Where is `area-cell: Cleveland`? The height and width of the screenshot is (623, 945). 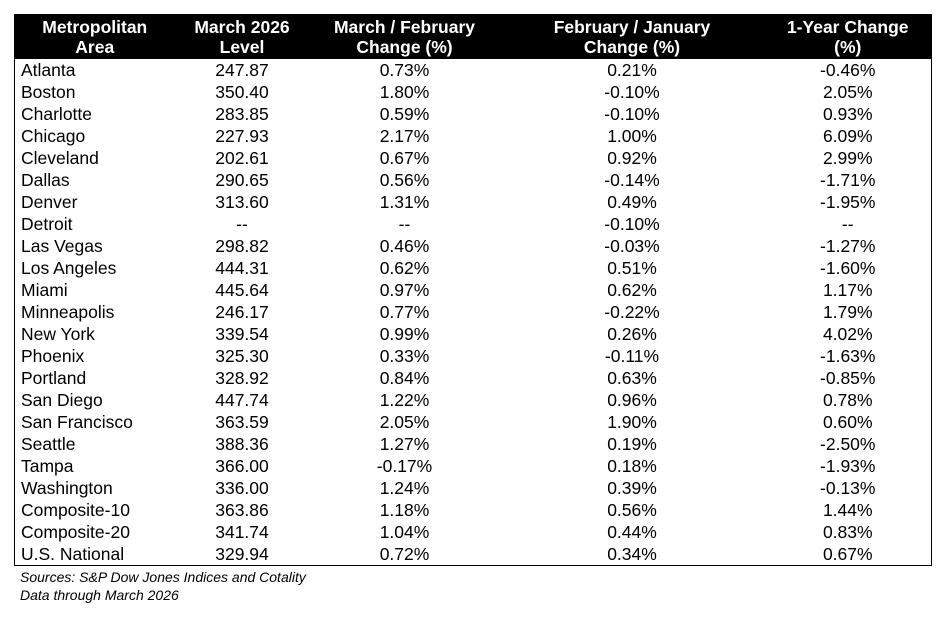 area-cell: Cleveland is located at coordinates (60, 158).